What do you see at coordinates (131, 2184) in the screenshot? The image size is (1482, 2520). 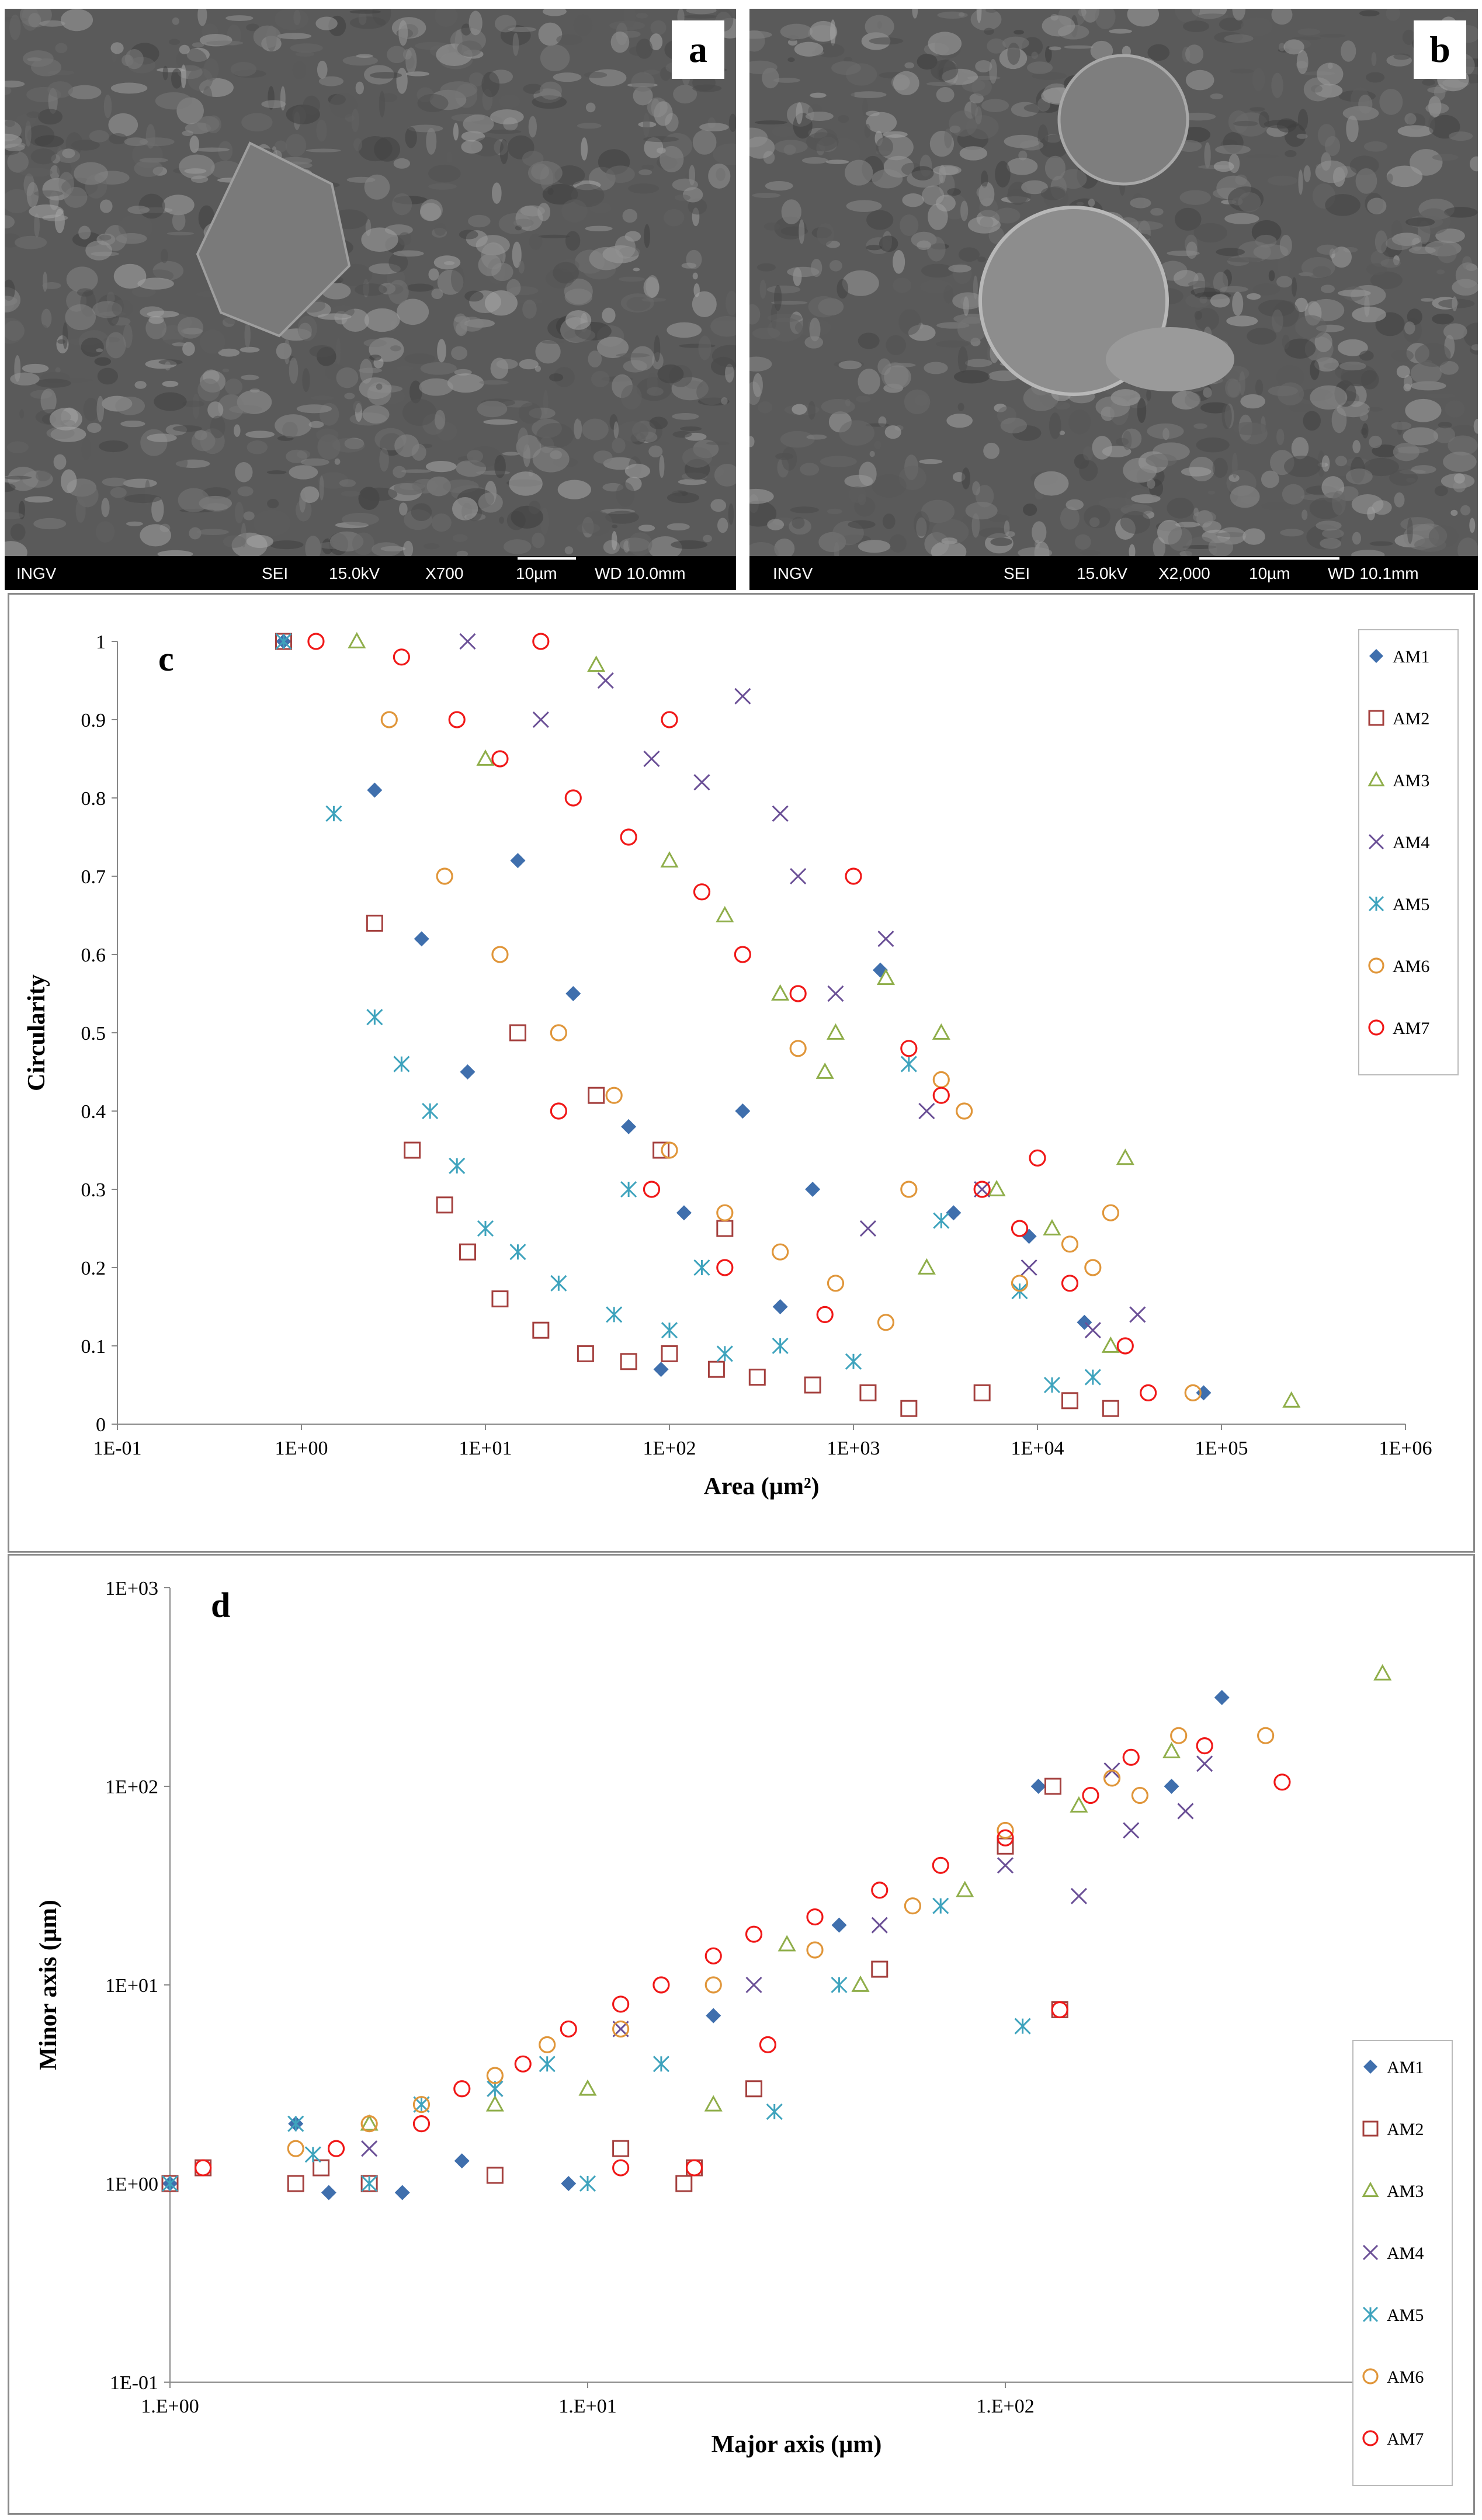 I see `y-tick-label: 1E+00` at bounding box center [131, 2184].